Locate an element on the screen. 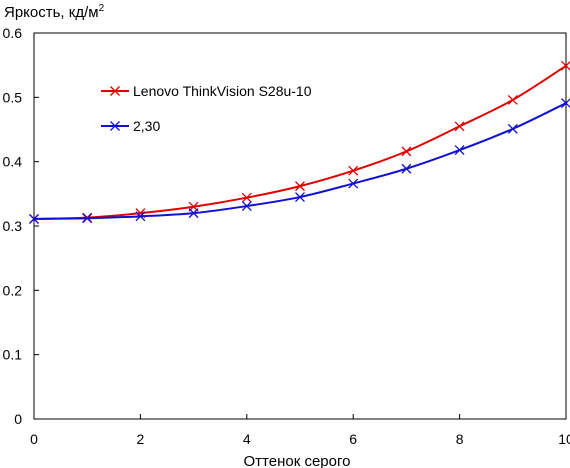 The width and height of the screenshot is (570, 468). y-tick-label: 0.1 is located at coordinates (13, 355).